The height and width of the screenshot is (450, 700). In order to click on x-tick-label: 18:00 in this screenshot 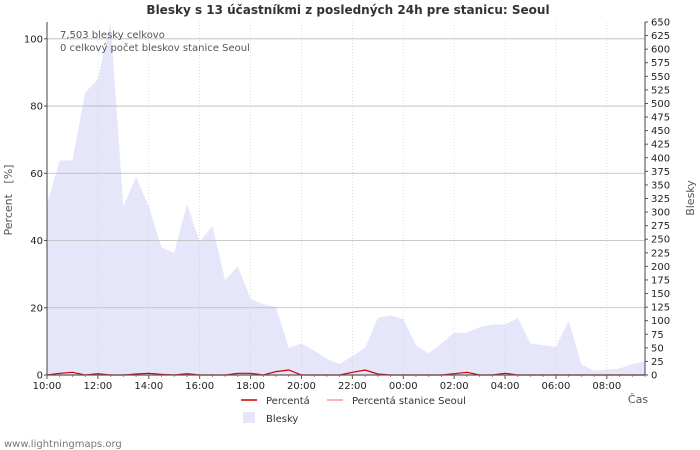, I will do `click(250, 386)`.